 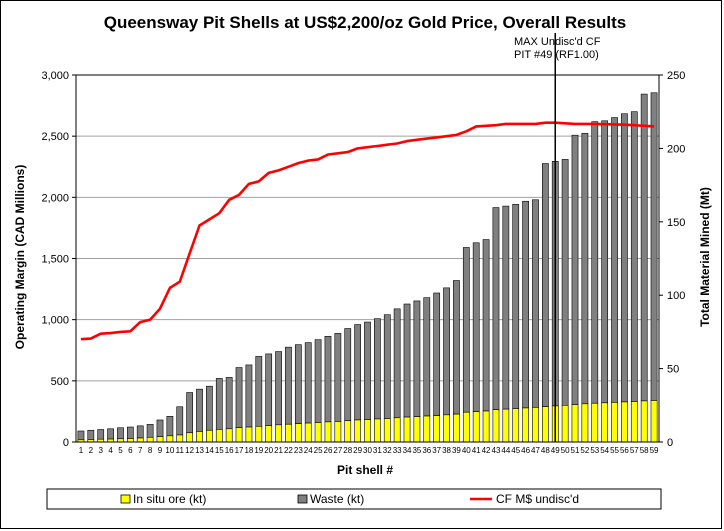 I want to click on y2-tick-label: 200, so click(x=676, y=149).